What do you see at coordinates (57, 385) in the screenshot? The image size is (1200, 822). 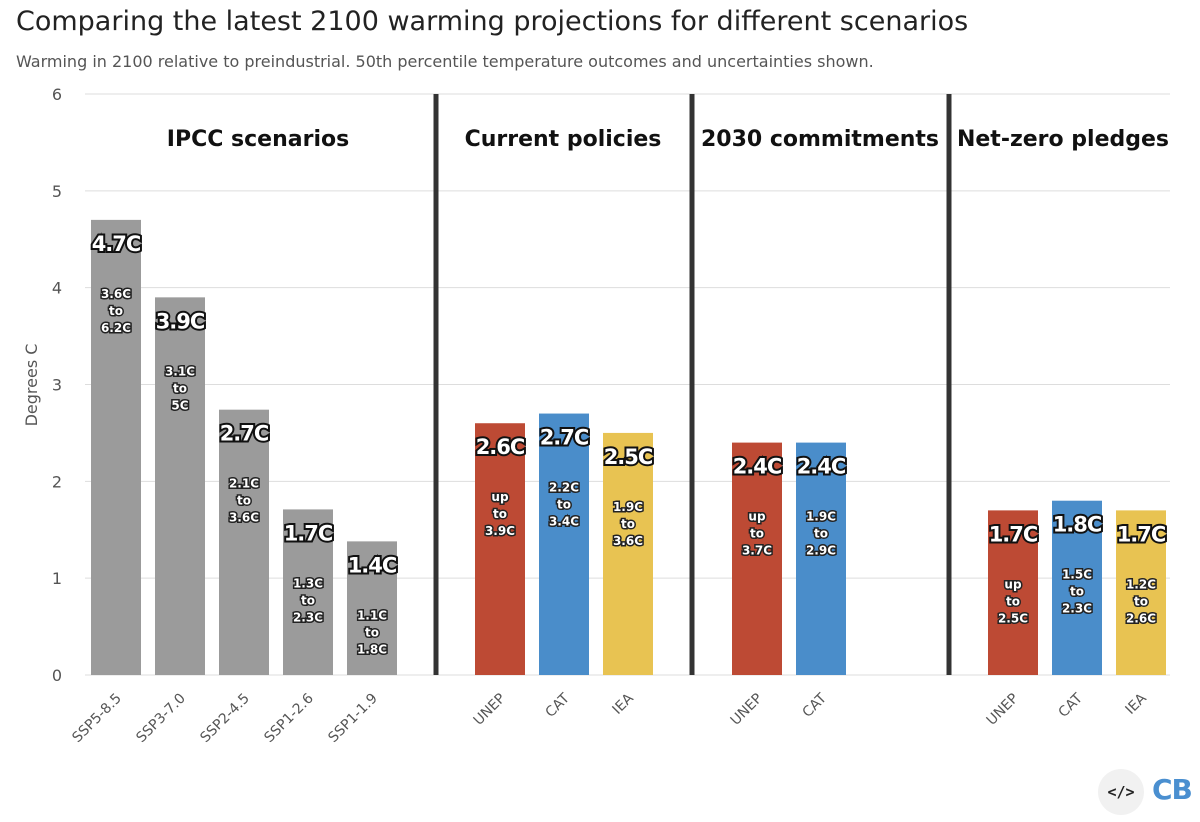 I see `y-tick-label: 3` at bounding box center [57, 385].